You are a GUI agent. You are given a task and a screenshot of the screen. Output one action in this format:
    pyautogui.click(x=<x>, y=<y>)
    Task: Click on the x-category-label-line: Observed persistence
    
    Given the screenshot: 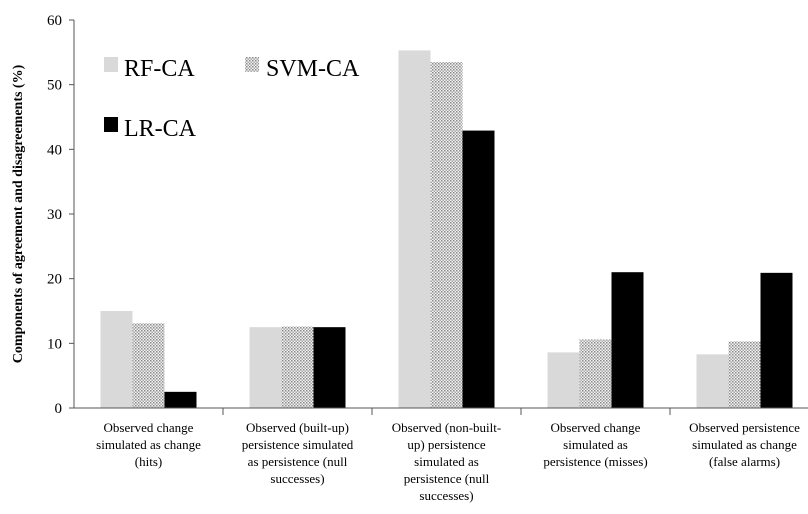 What is the action you would take?
    pyautogui.click(x=744, y=427)
    